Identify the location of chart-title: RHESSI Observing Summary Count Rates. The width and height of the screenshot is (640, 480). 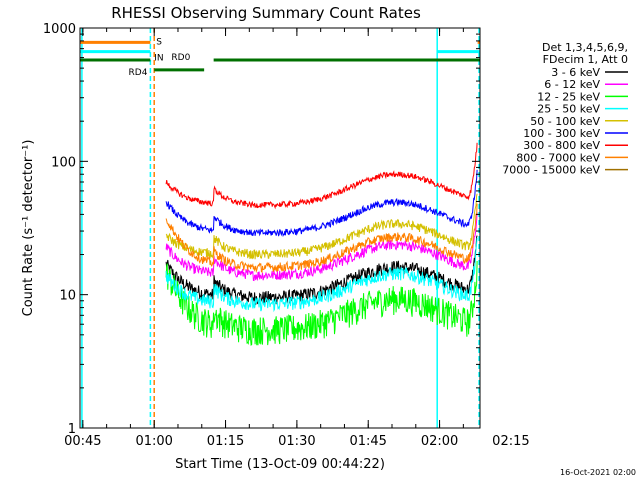
(266, 13).